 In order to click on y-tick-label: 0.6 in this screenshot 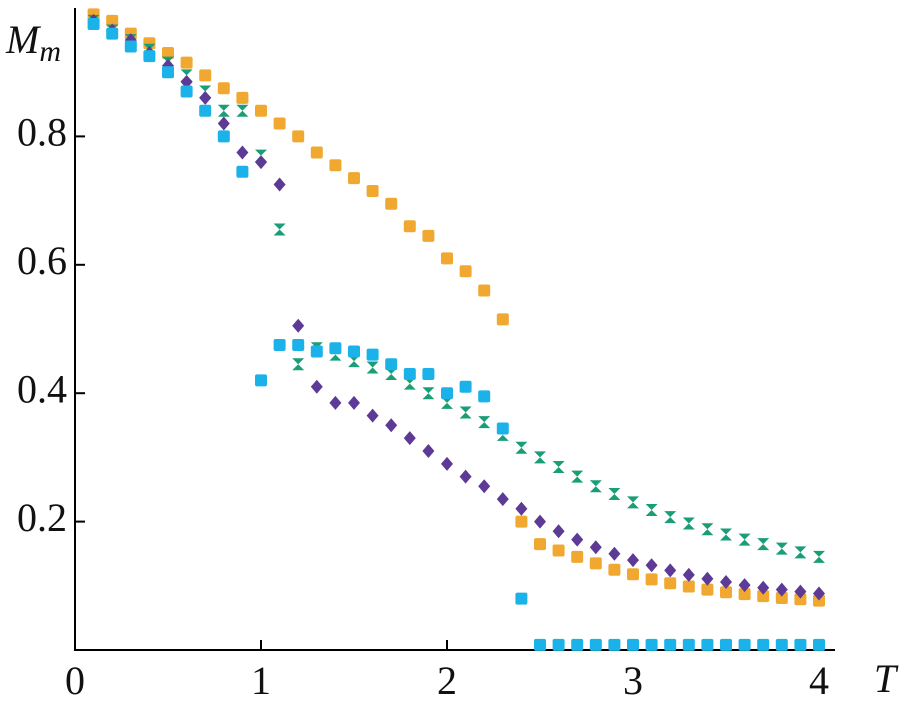, I will do `click(42, 260)`.